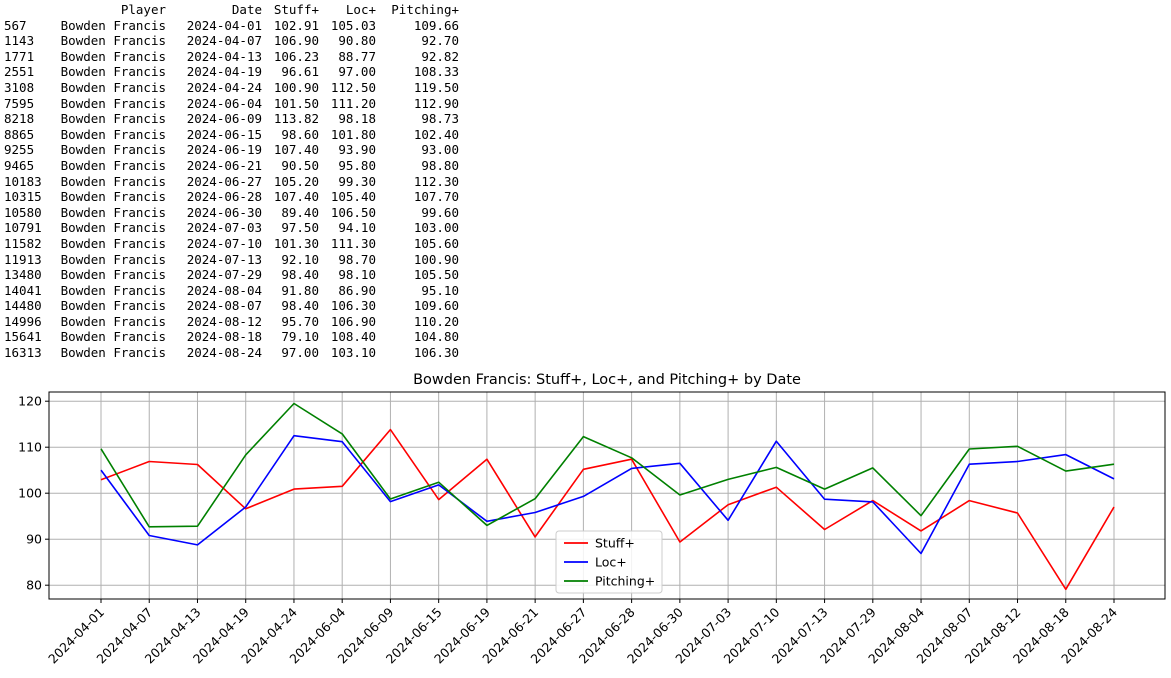  What do you see at coordinates (436, 72) in the screenshot?
I see `pitching-cell: 108.33` at bounding box center [436, 72].